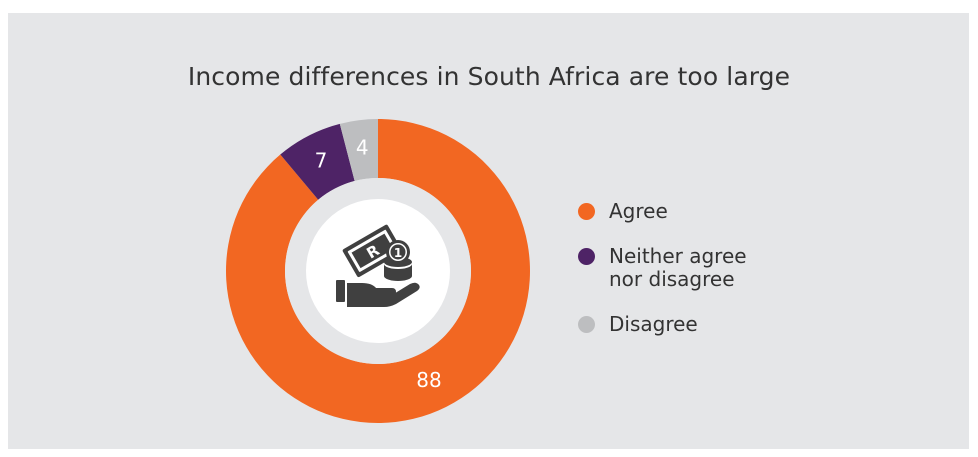 The image size is (978, 457). What do you see at coordinates (362, 148) in the screenshot?
I see `data-label-disagree: 4` at bounding box center [362, 148].